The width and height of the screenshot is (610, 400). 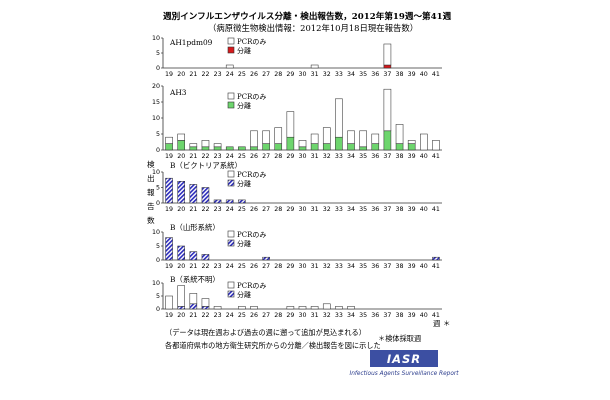 What do you see at coordinates (151, 206) in the screenshot?
I see `y-axis-label-char-4: 告` at bounding box center [151, 206].